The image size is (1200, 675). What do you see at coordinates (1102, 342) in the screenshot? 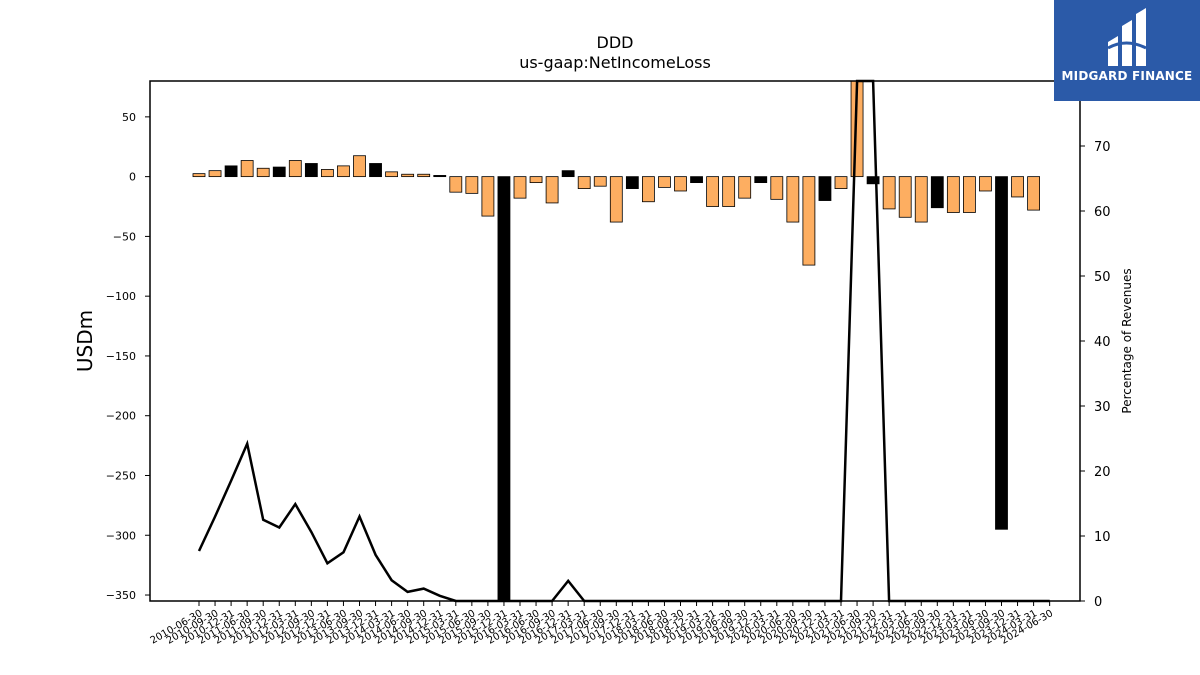
I see `y-tick-right-label: 40` at bounding box center [1102, 342].